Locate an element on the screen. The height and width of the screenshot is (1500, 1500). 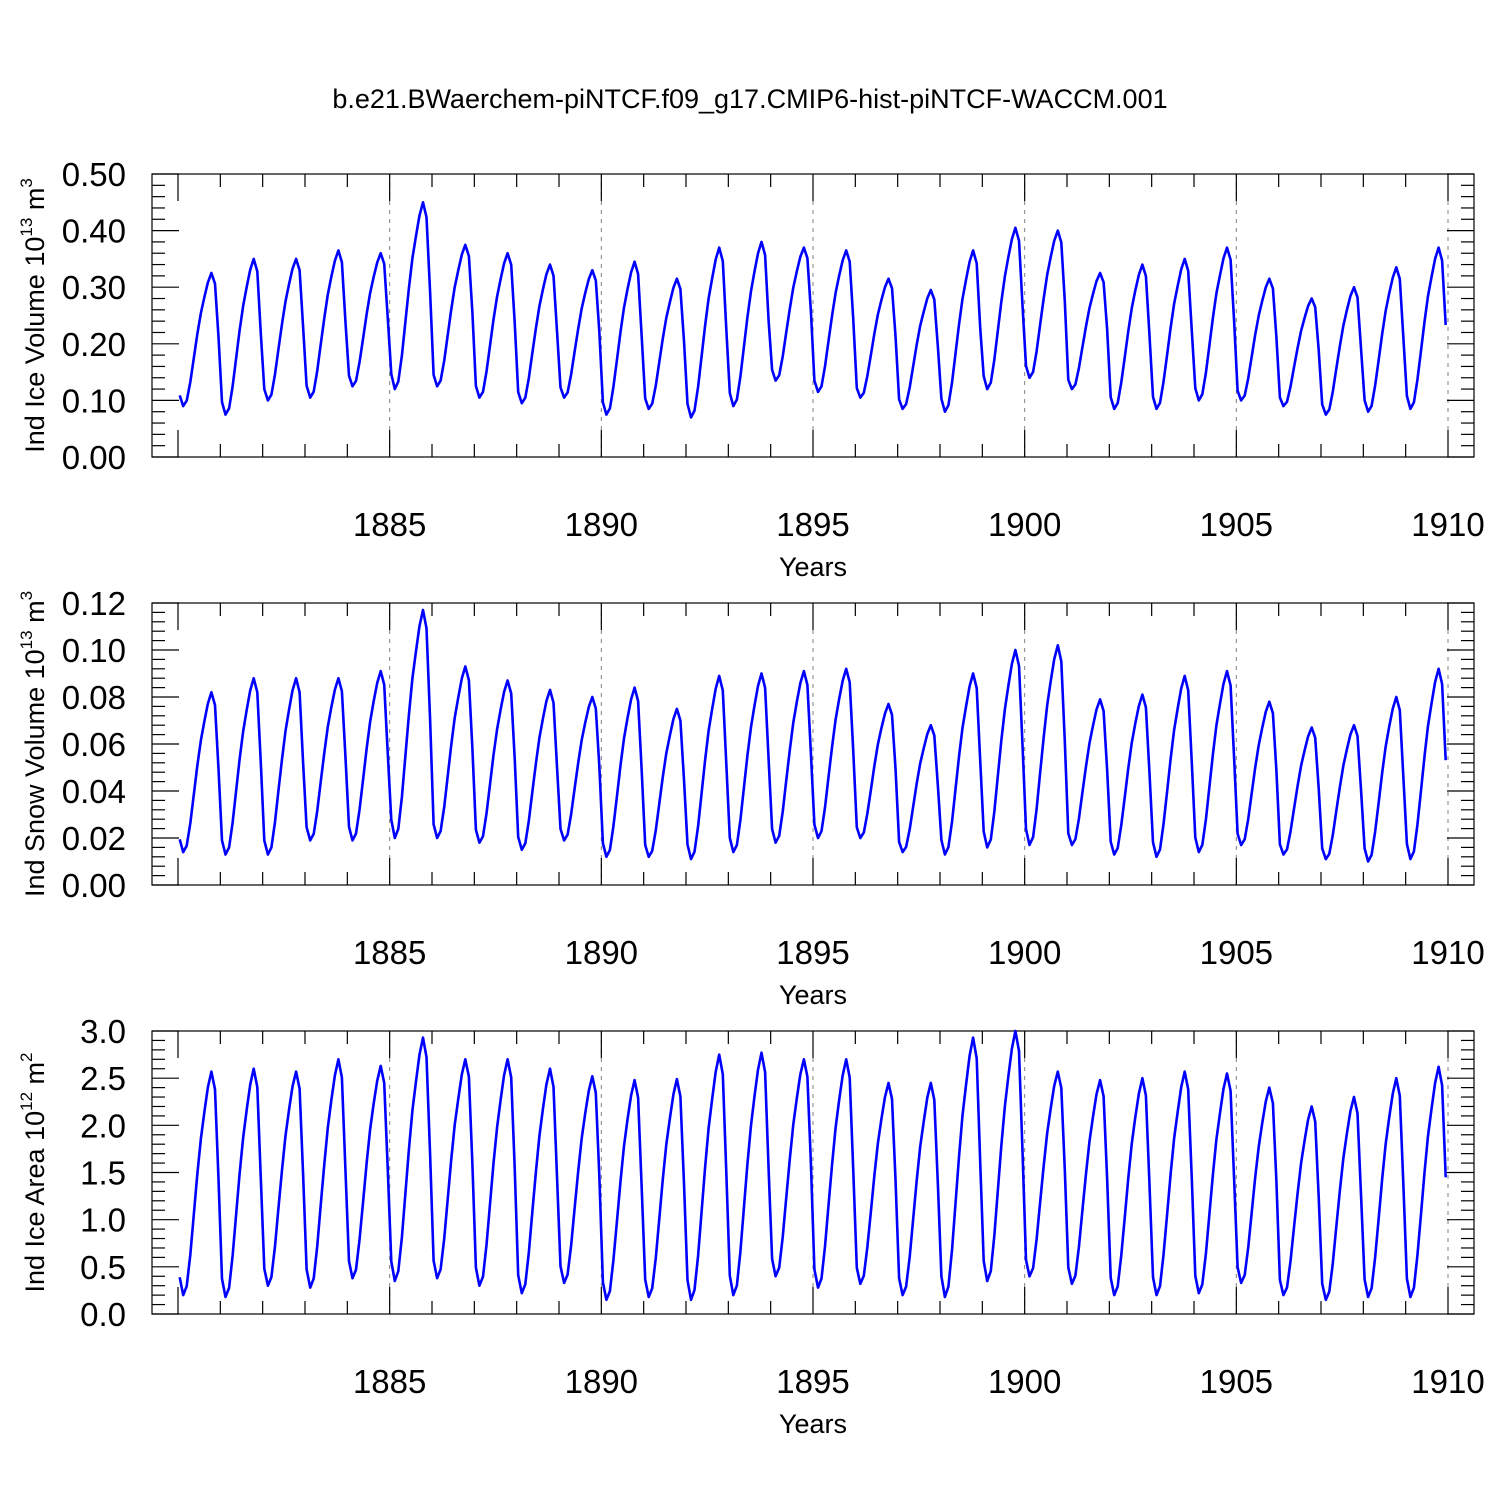
y-axis-label: Ind Ice Area 1012 m2 is located at coordinates (33, 1172).